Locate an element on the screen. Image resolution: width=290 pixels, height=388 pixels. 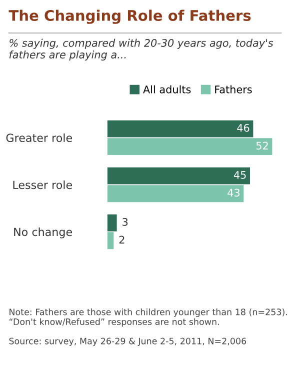
text: Note: Fathers are those with children younger than 18 (n=253). “Don't know/Refused” responses are not shown. is located at coordinates (148, 317).